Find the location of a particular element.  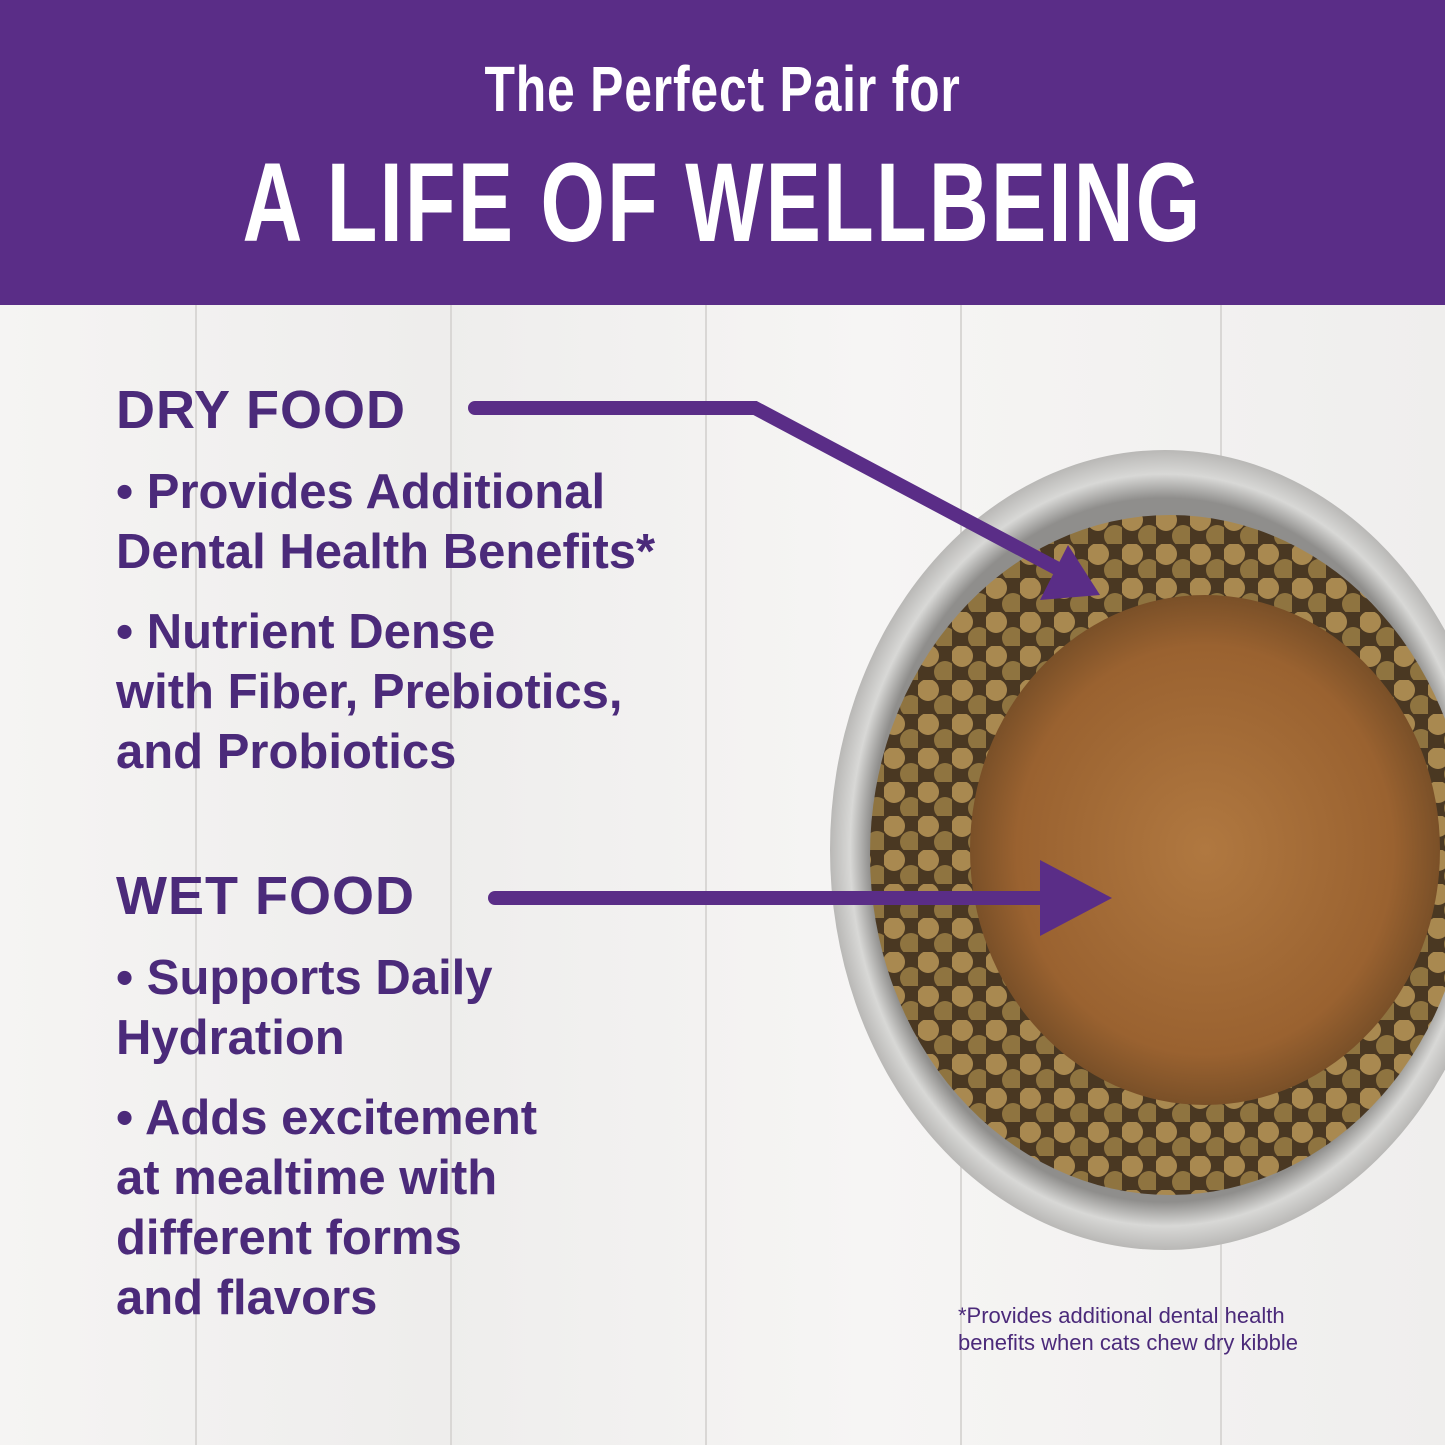

wet-food-heading: WET FOOD is located at coordinates (265, 896).